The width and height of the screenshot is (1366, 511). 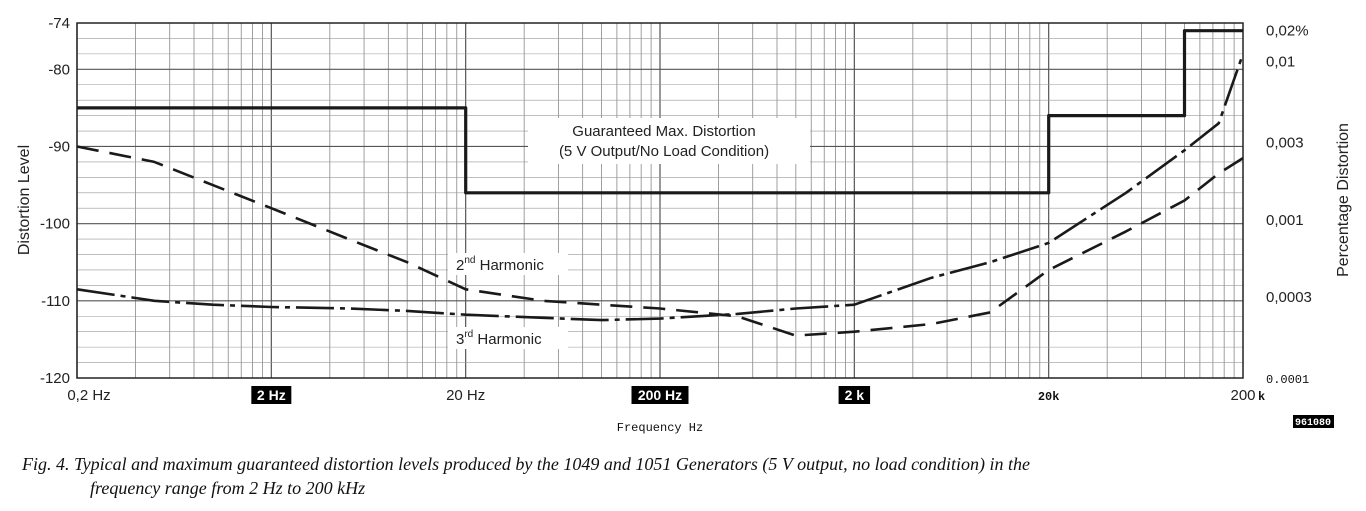 What do you see at coordinates (228, 488) in the screenshot?
I see `caption-line-2: frequency range from 2 Hz to 200 kHz` at bounding box center [228, 488].